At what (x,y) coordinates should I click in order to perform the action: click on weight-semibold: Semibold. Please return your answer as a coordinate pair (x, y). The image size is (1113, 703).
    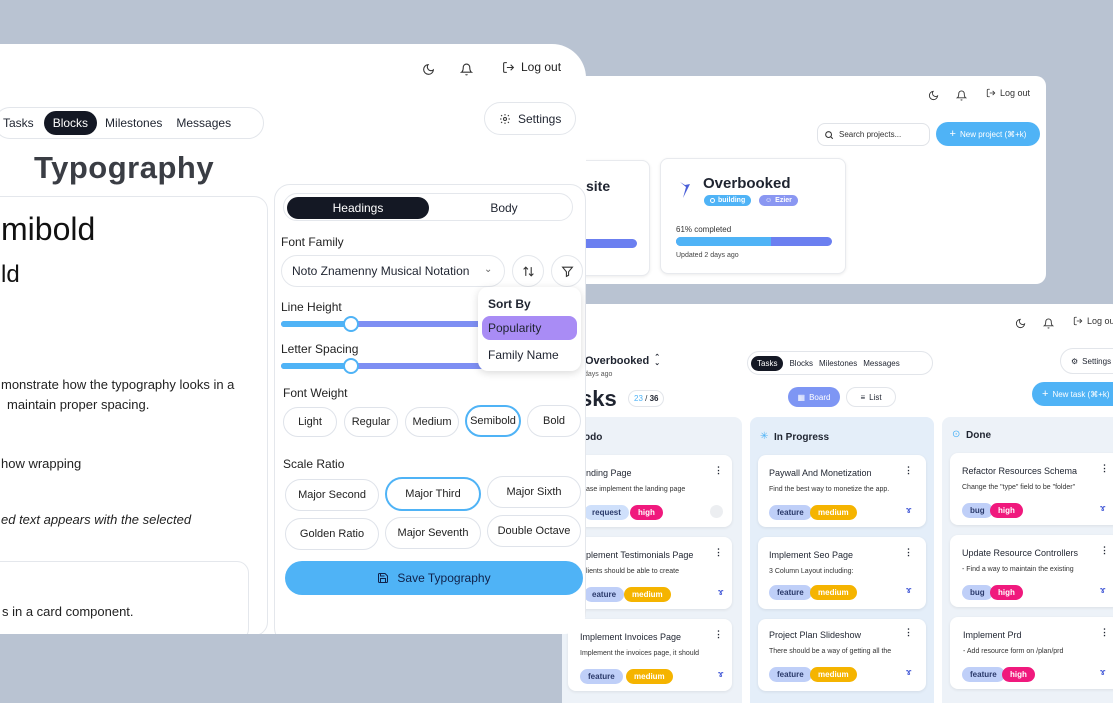
    Looking at the image, I should click on (493, 421).